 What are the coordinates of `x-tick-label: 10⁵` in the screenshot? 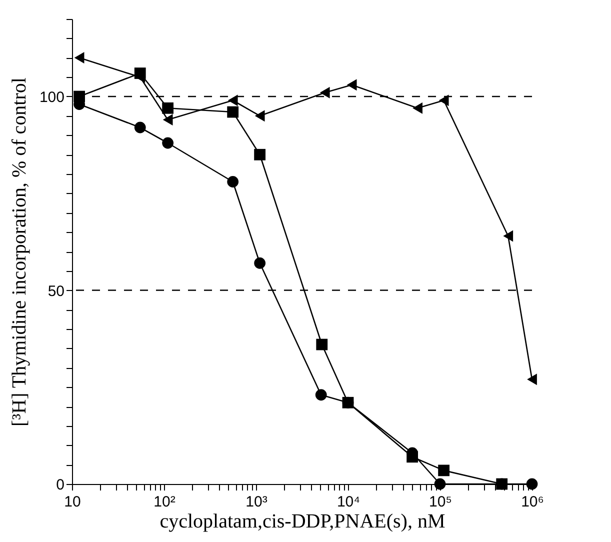 It's located at (440, 502).